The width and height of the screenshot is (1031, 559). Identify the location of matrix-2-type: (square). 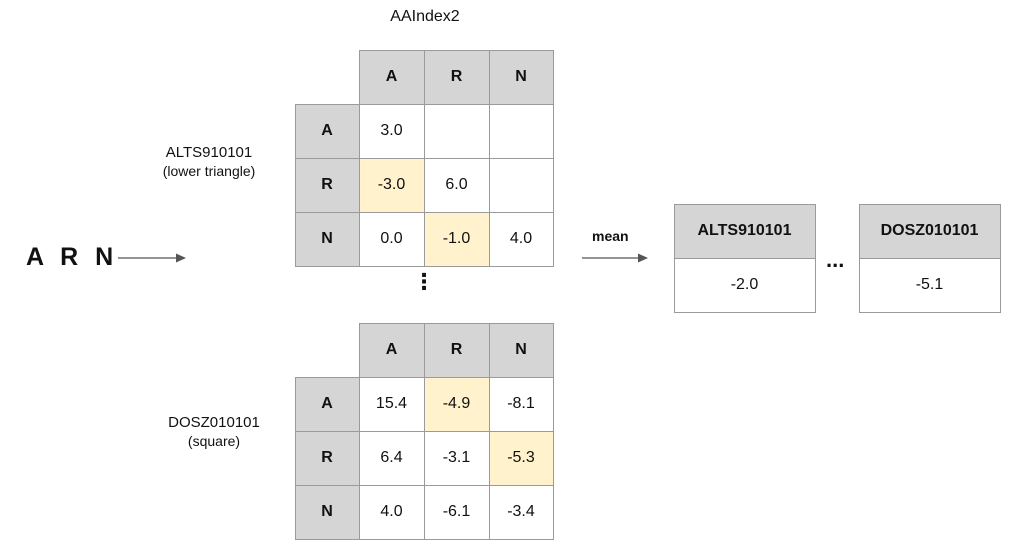
(214, 441).